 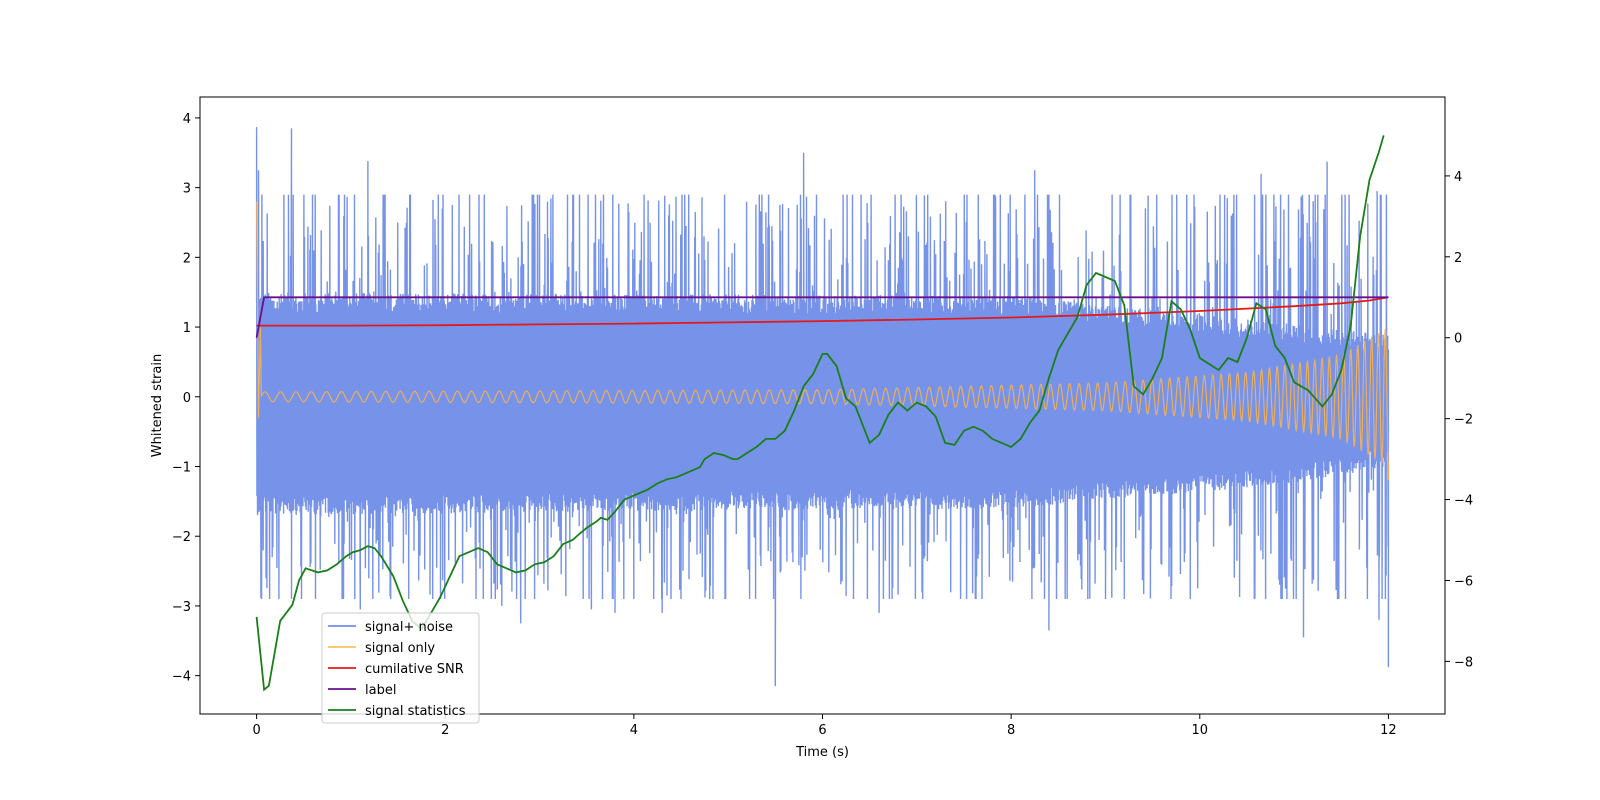 What do you see at coordinates (414, 669) in the screenshot?
I see `legend-label: cumilative SNR` at bounding box center [414, 669].